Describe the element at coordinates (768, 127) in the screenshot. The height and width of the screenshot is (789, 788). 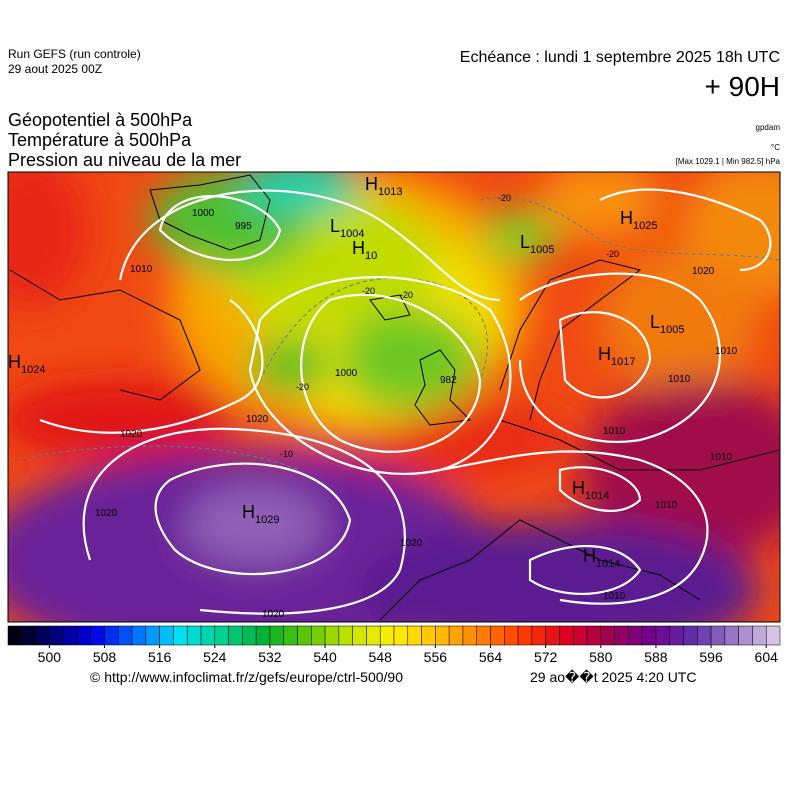
I see `unit: gpdam` at that location.